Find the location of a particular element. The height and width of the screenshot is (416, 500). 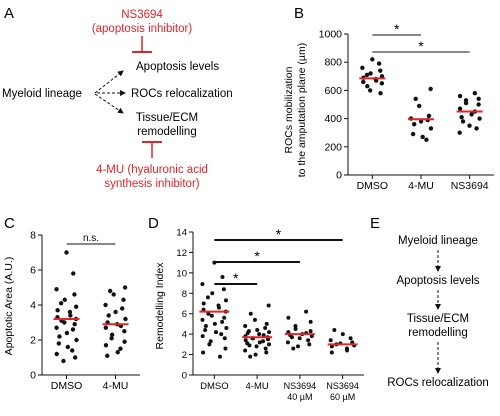

e-step-apoptosis: Apoptosis levels is located at coordinates (437, 281).